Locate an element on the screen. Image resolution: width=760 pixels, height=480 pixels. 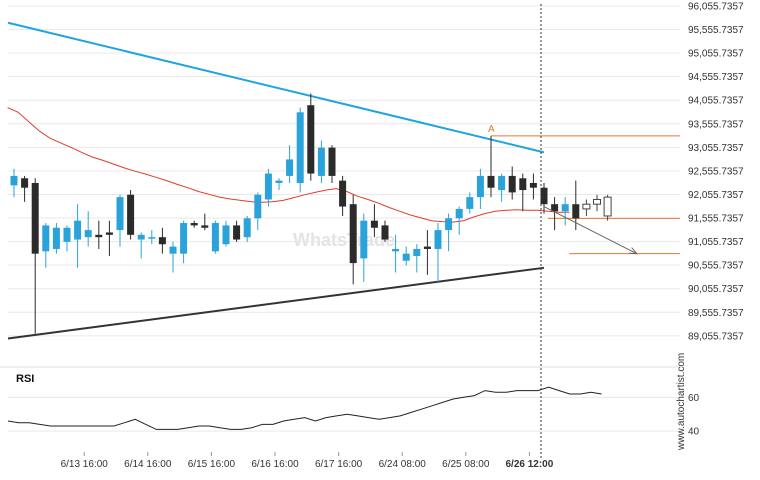
forecast-arrow-line is located at coordinates (590, 230).